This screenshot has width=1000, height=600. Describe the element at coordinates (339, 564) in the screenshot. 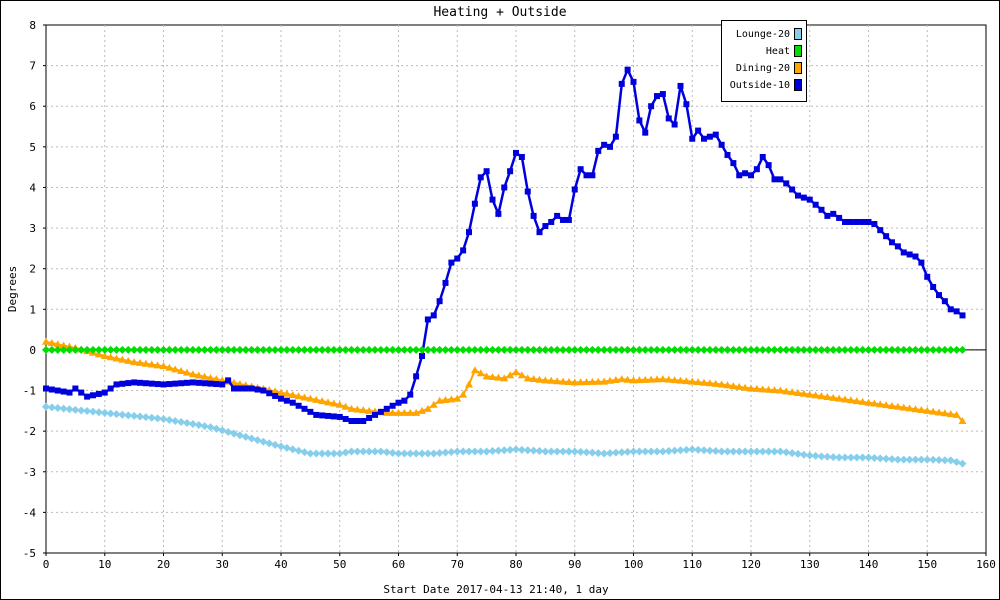

I see `x-tick-label: 50` at that location.